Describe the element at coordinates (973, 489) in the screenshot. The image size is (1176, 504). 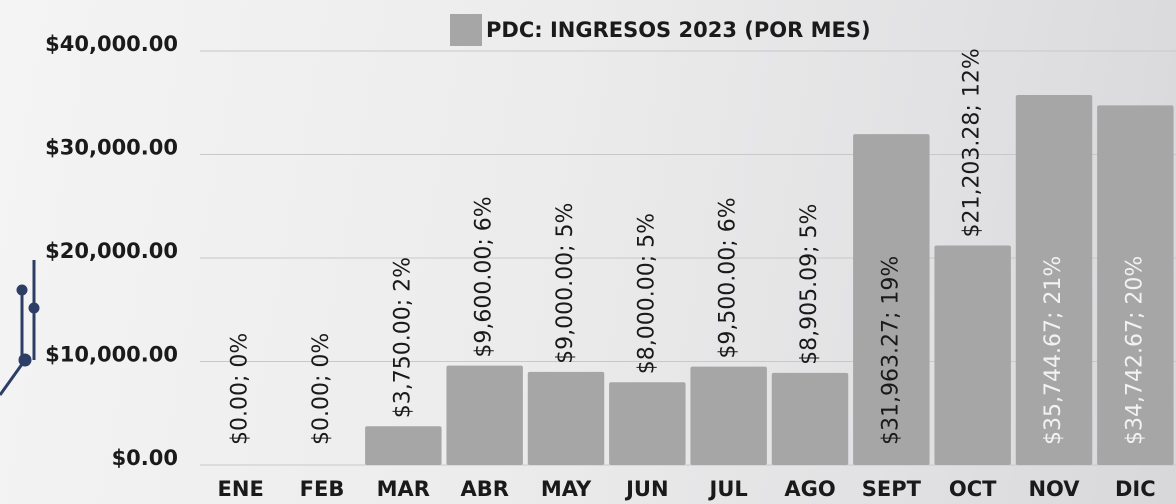
I see `x-tick-label: OCT` at that location.